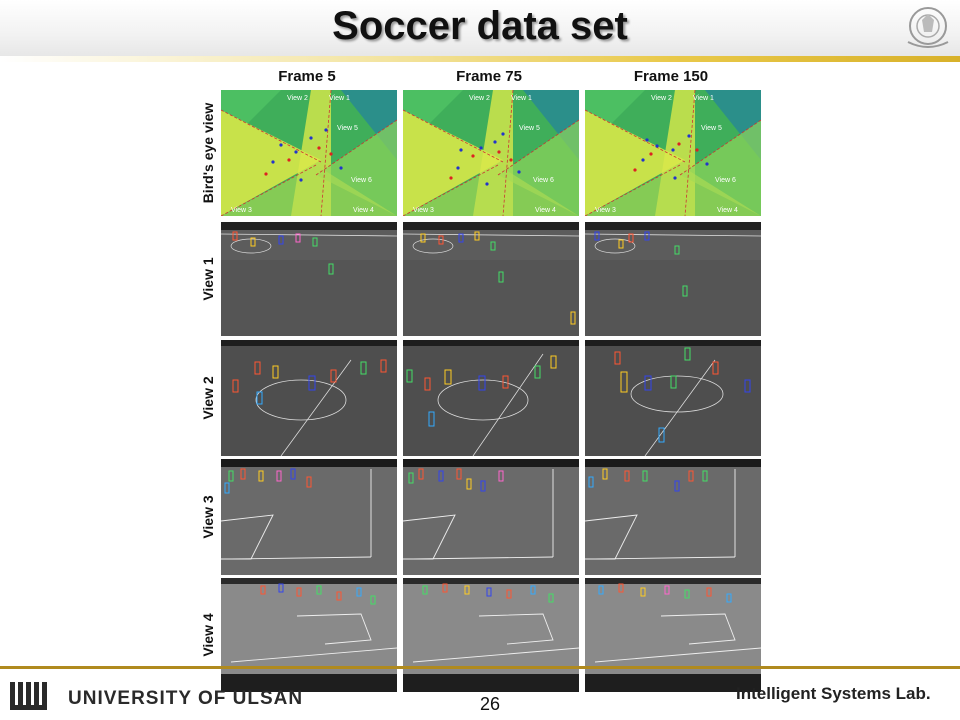 Image resolution: width=960 pixels, height=720 pixels. I want to click on footer-rule, so click(480, 667).